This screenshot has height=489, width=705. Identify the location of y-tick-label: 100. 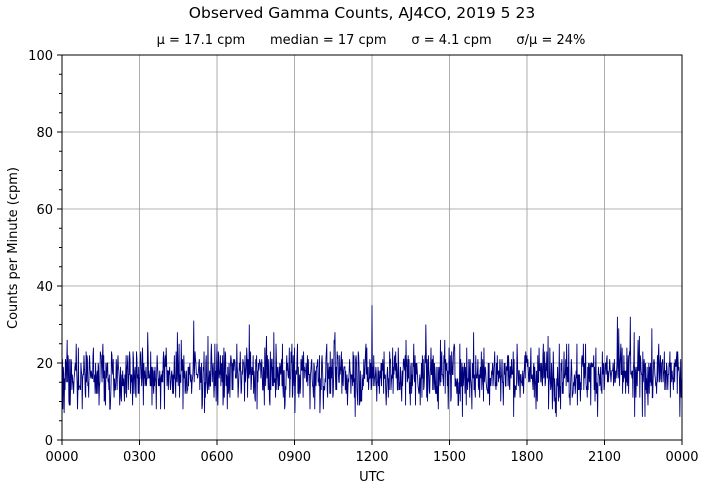
(40, 56).